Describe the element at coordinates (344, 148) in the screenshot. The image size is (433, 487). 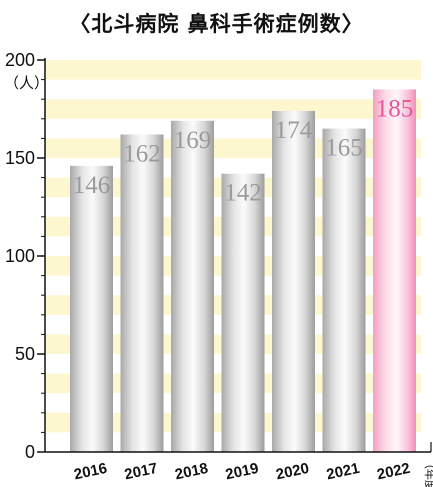
I see `bar-value-label: 165` at that location.